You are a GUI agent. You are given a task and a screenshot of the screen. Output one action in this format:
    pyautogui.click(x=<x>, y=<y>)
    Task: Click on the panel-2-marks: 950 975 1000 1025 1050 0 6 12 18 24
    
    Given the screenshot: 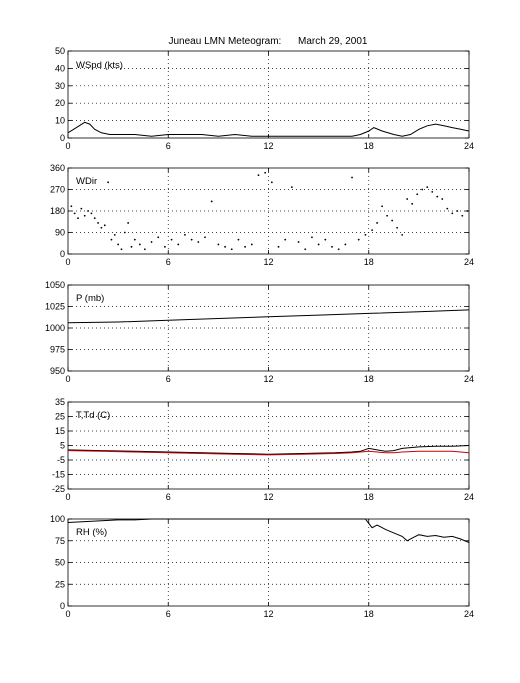 What is the action you would take?
    pyautogui.click(x=259, y=332)
    